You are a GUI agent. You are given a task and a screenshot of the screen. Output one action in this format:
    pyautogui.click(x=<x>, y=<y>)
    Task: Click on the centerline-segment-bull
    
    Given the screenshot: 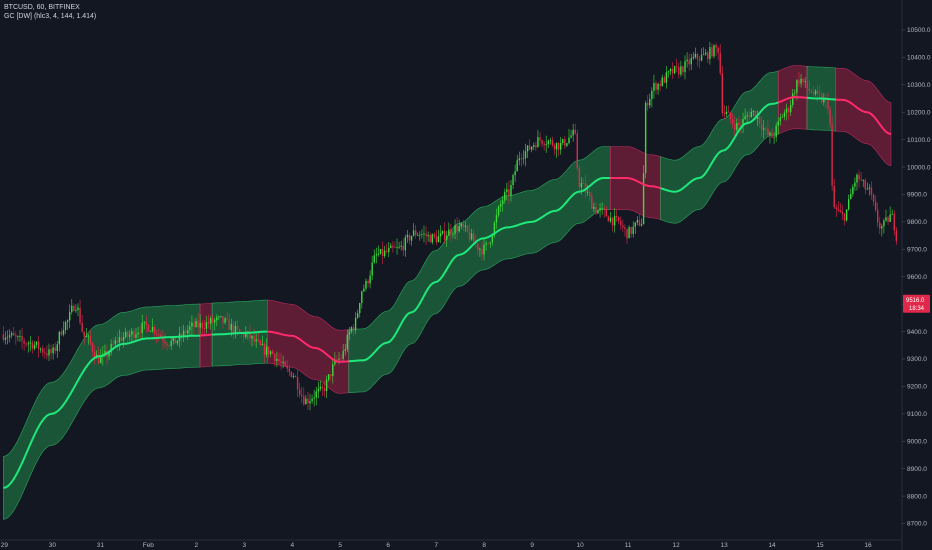 What is the action you would take?
    pyautogui.click(x=719, y=147)
    